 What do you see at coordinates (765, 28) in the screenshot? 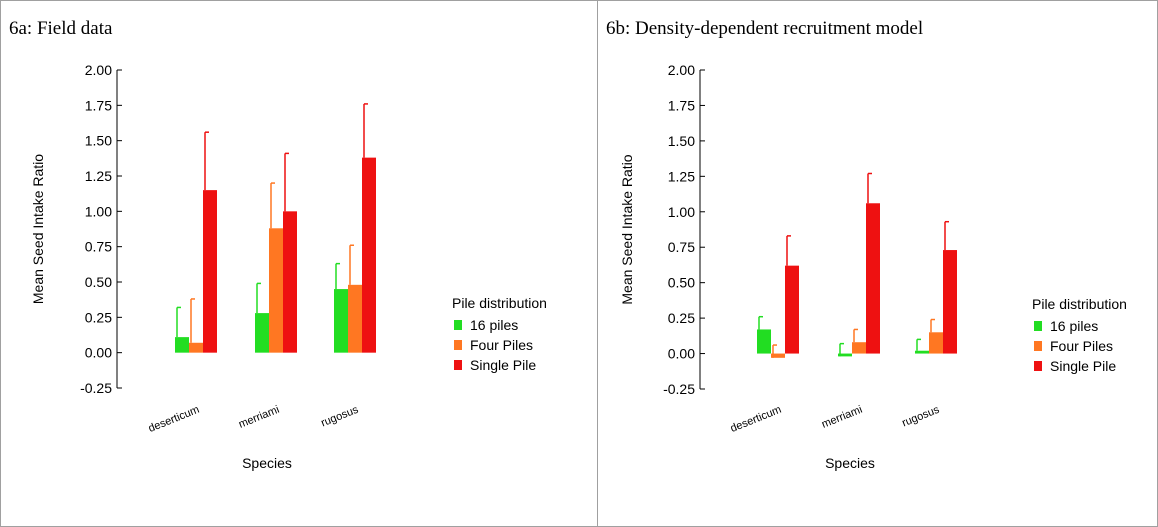
I see `panel-title-6b: 6b: Density-dependent recruitment model` at bounding box center [765, 28].